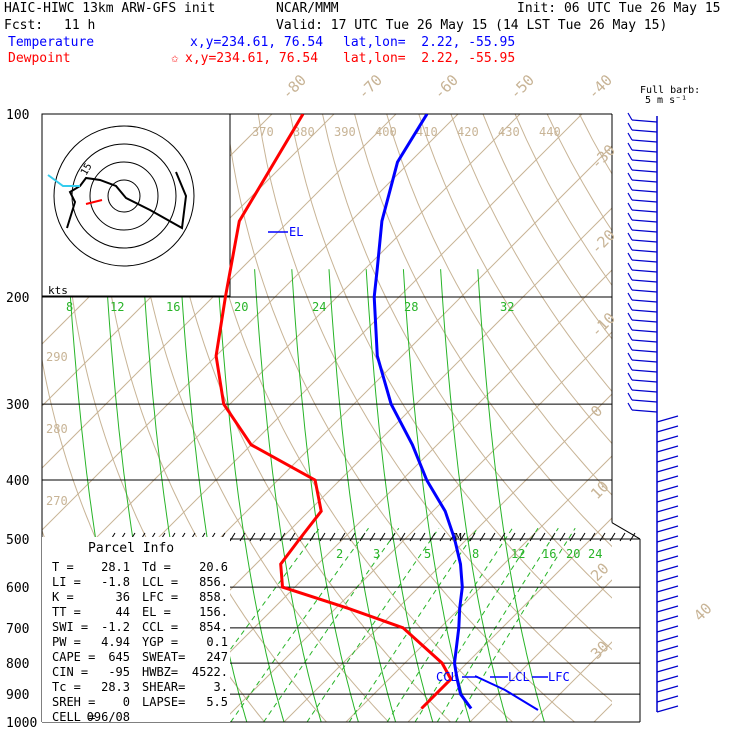  Describe the element at coordinates (17, 695) in the screenshot. I see `pressure-tick-label: 900` at that location.